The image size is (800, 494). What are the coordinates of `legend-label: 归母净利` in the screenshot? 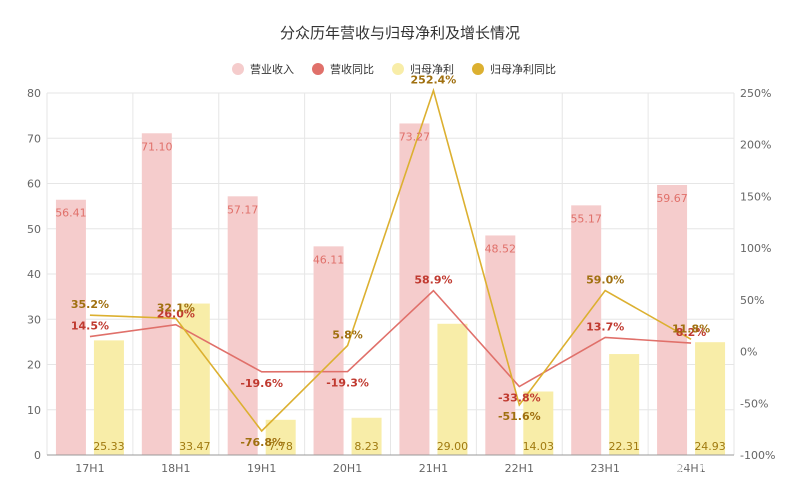 It's located at (432, 69).